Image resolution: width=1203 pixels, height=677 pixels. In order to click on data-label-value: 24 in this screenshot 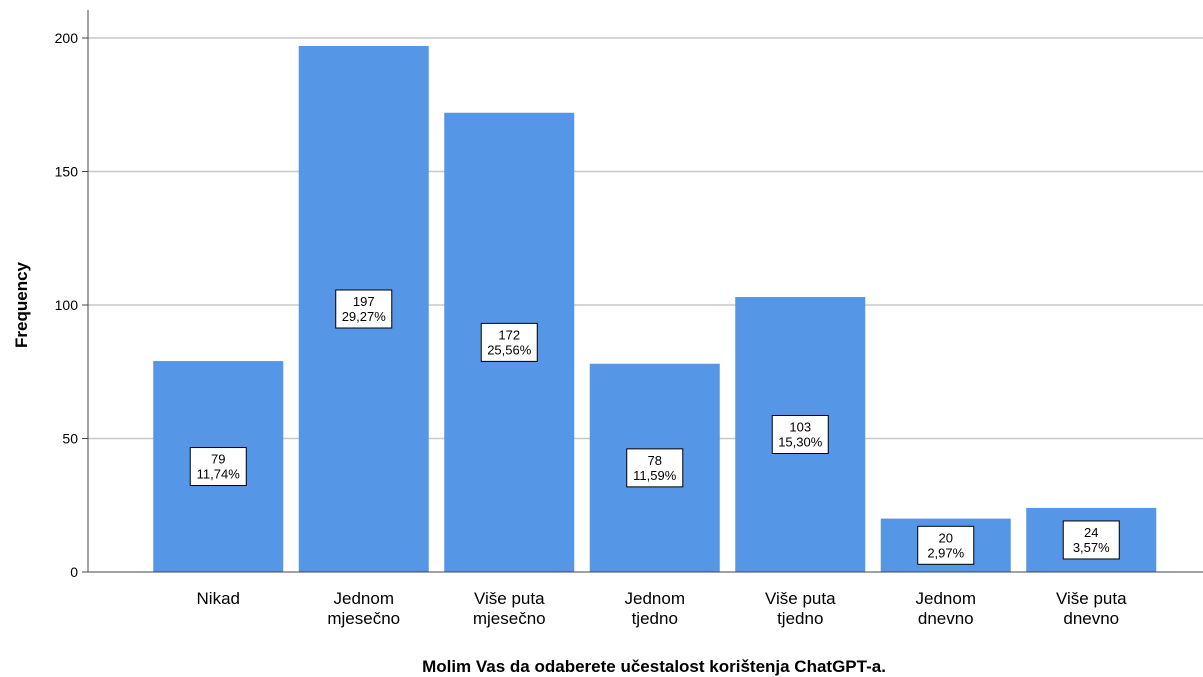, I will do `click(1091, 532)`.